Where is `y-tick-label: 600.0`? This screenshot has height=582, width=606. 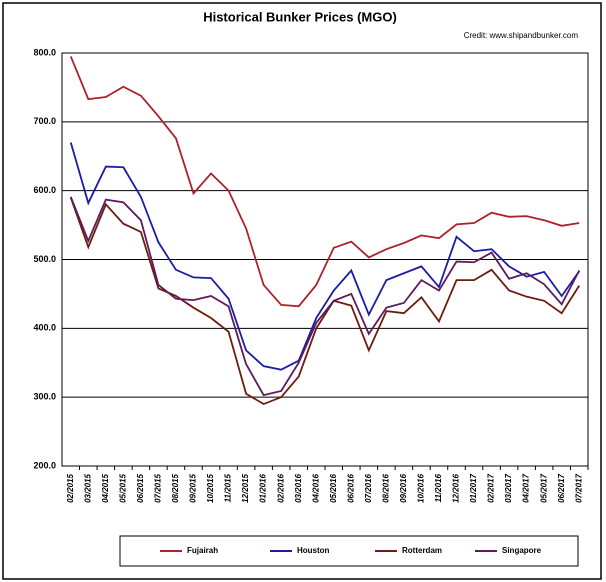
y-tick-label: 600.0 is located at coordinates (44, 190).